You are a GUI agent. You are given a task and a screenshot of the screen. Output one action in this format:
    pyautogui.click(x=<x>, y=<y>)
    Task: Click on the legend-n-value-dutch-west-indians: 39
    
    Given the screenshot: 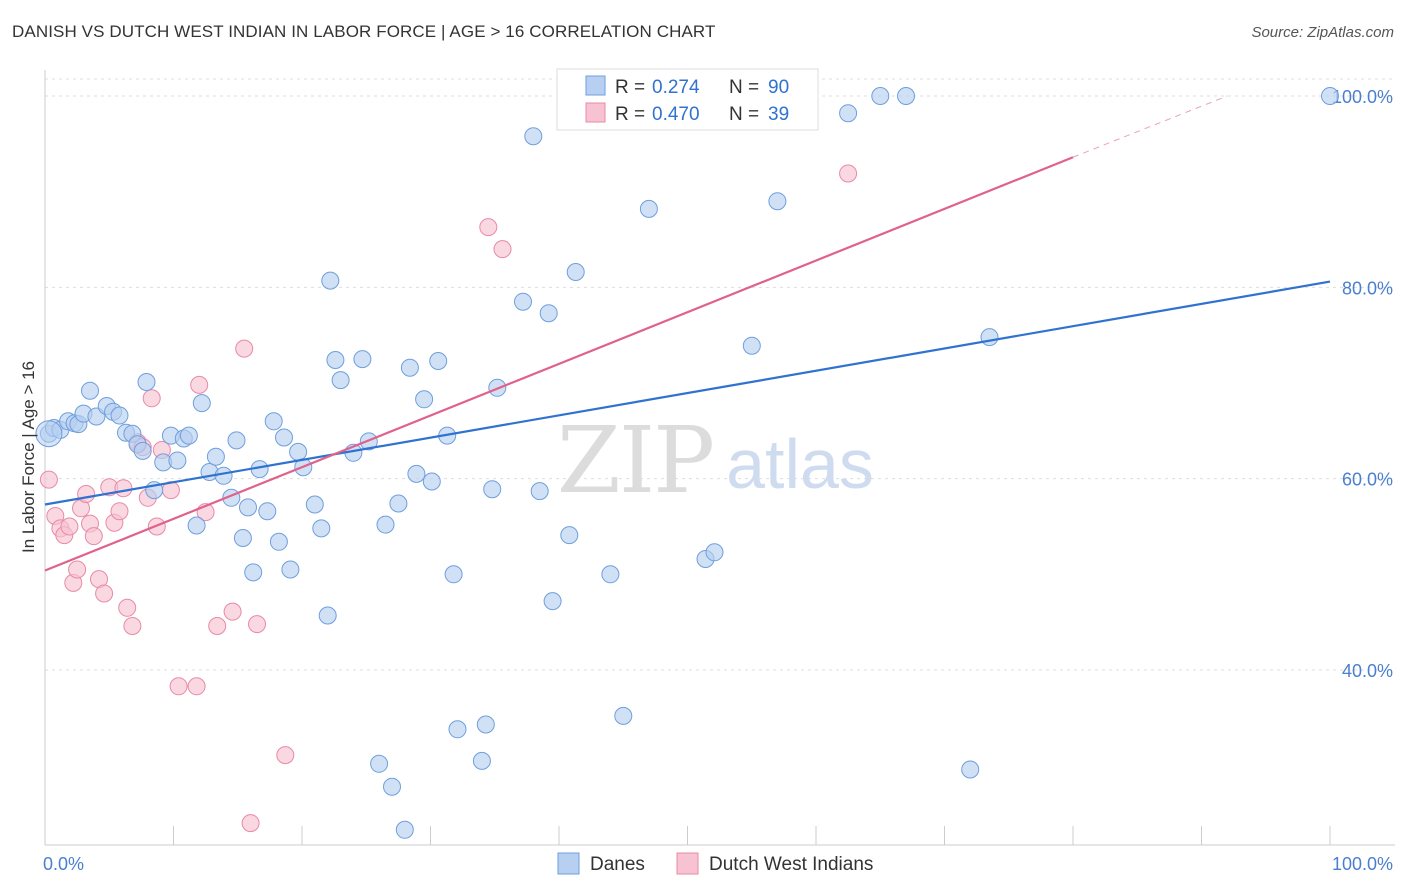 What is the action you would take?
    pyautogui.click(x=778, y=114)
    